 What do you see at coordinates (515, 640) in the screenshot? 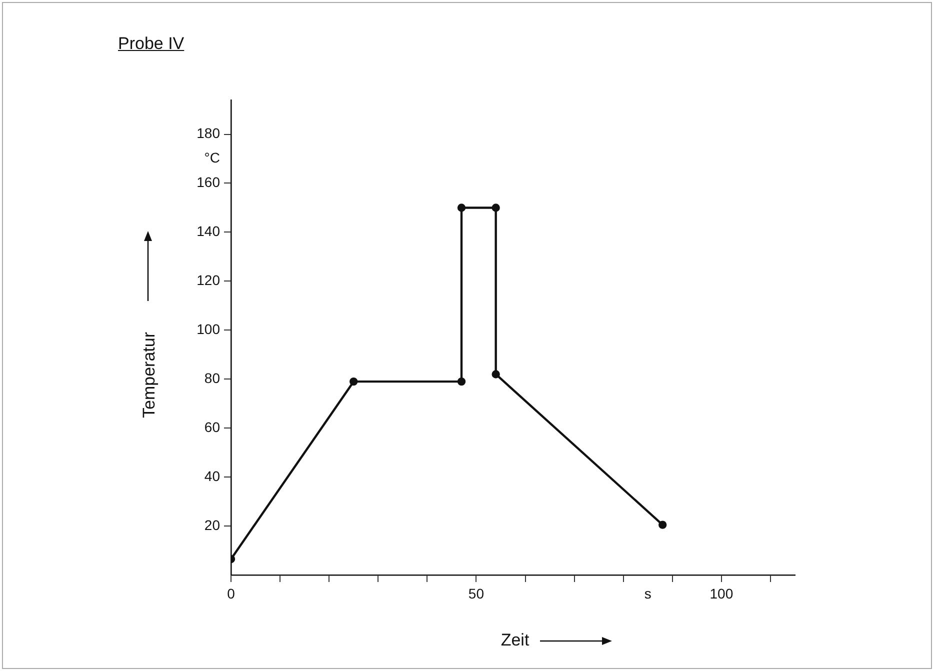
I see `x-axis-title: Zeit` at bounding box center [515, 640].